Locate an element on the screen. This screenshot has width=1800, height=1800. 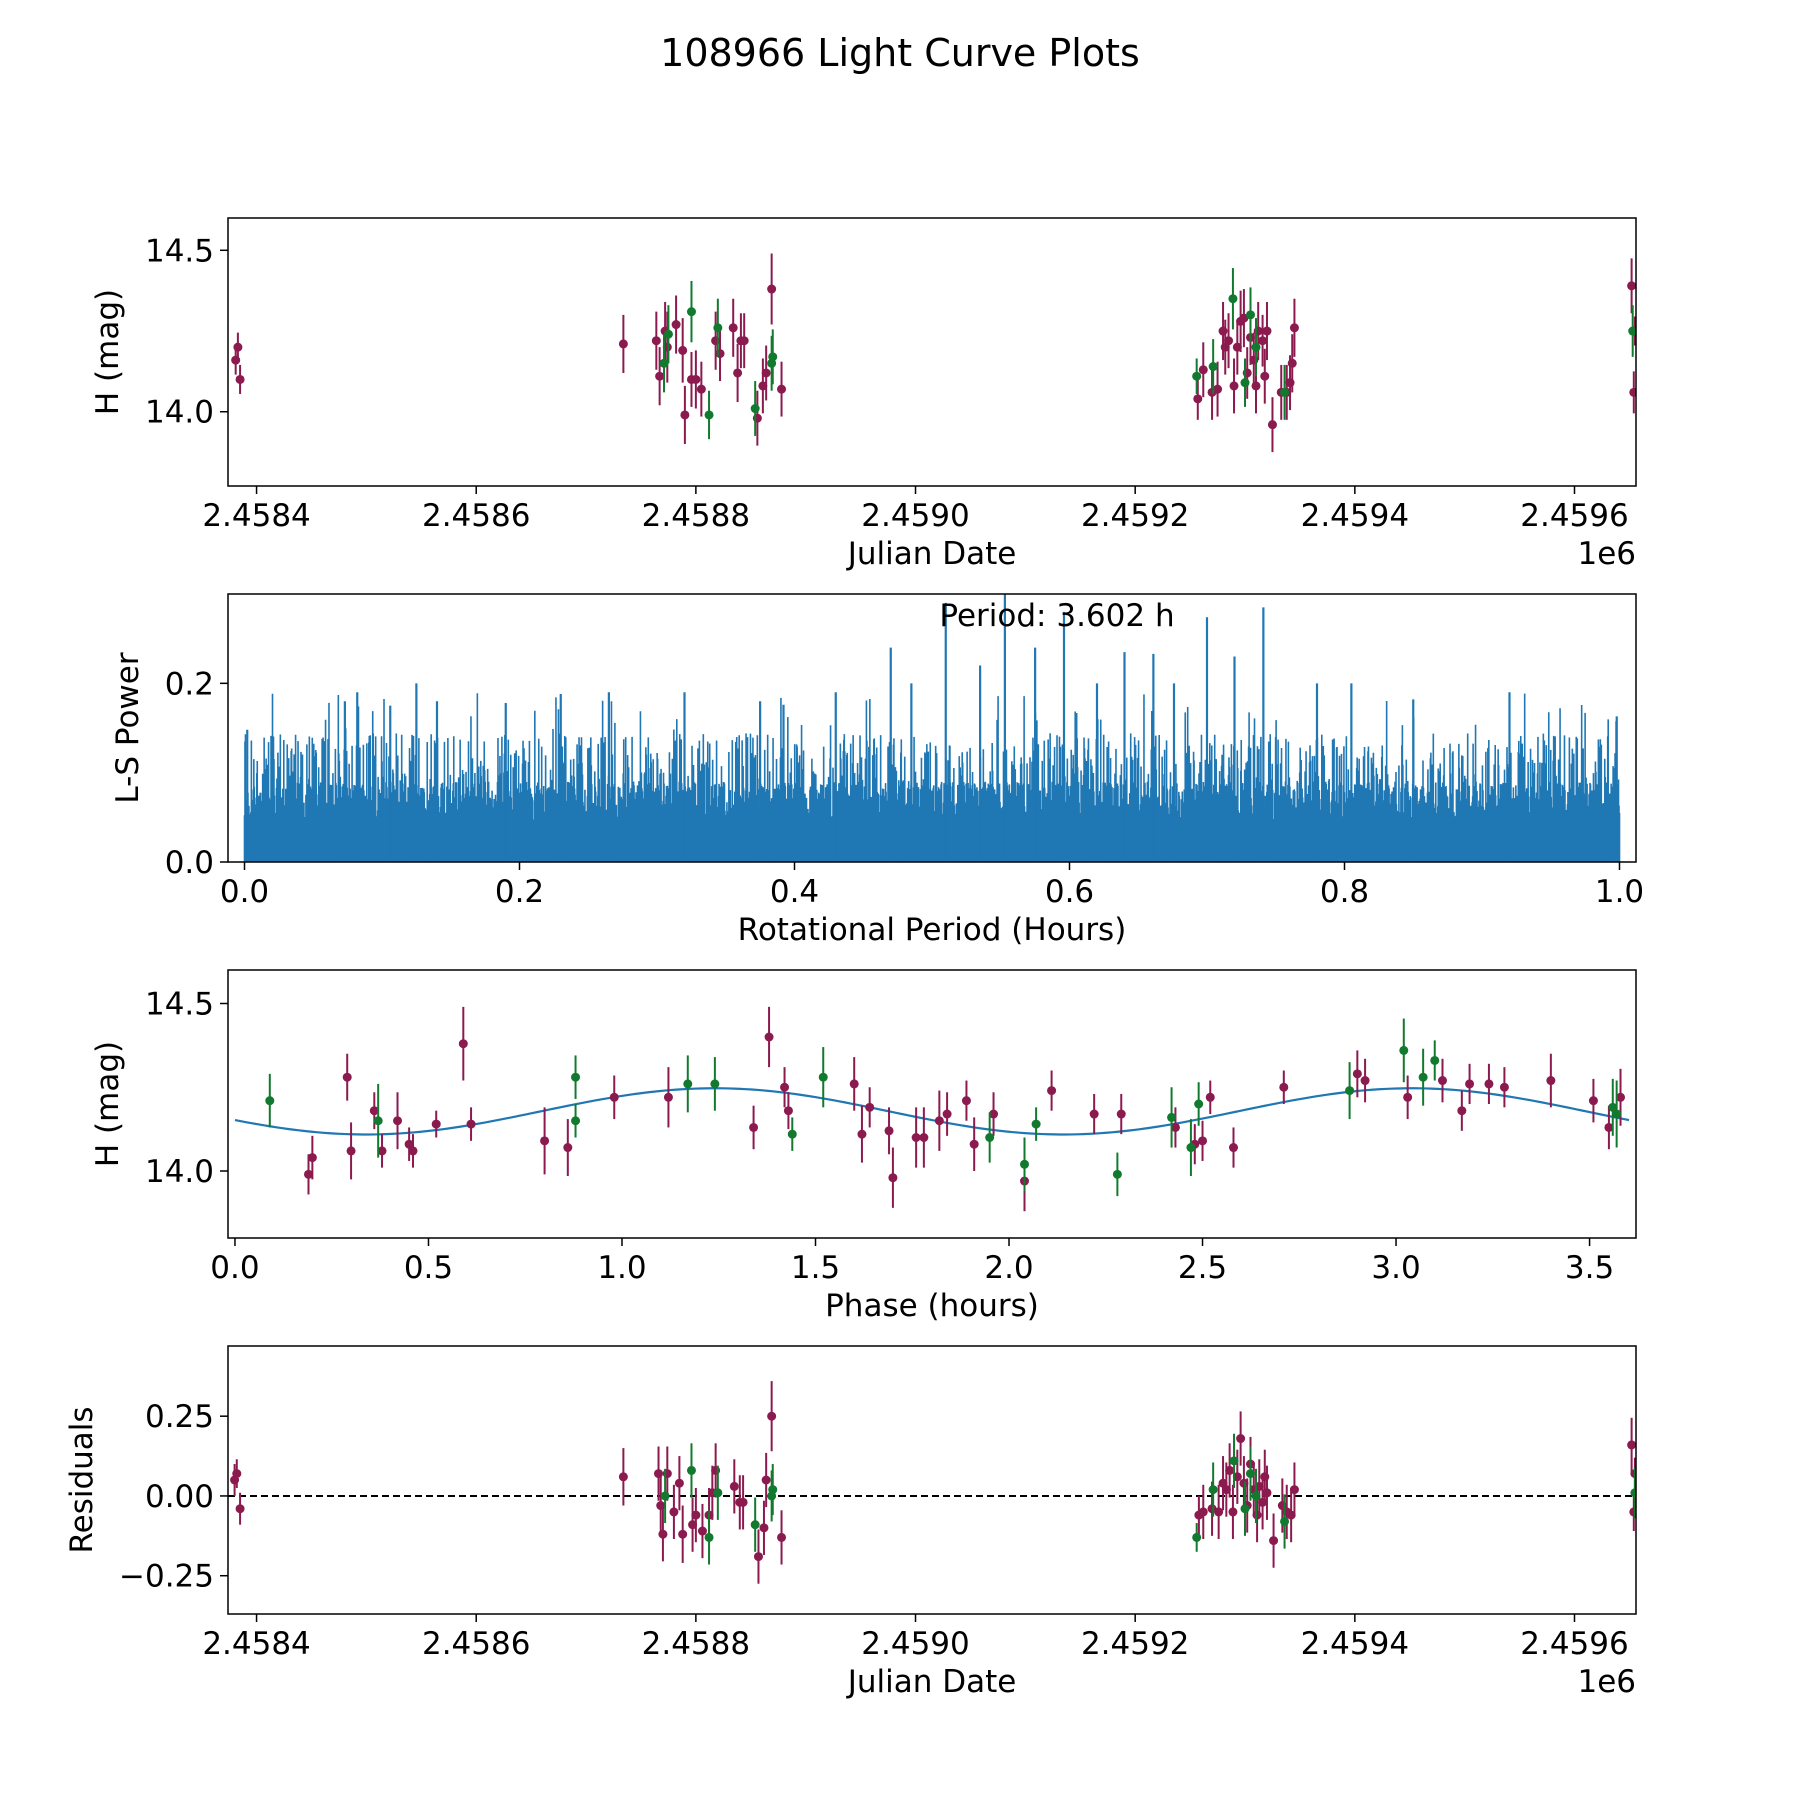
periodogram-line is located at coordinates (932, 777).